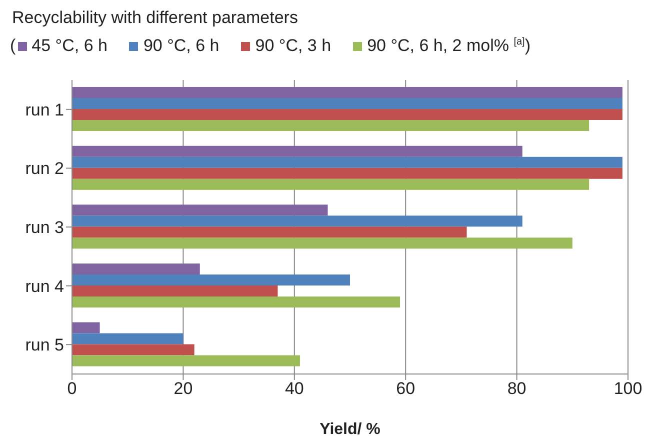  Describe the element at coordinates (72, 388) in the screenshot. I see `x-tick-label: 0` at that location.